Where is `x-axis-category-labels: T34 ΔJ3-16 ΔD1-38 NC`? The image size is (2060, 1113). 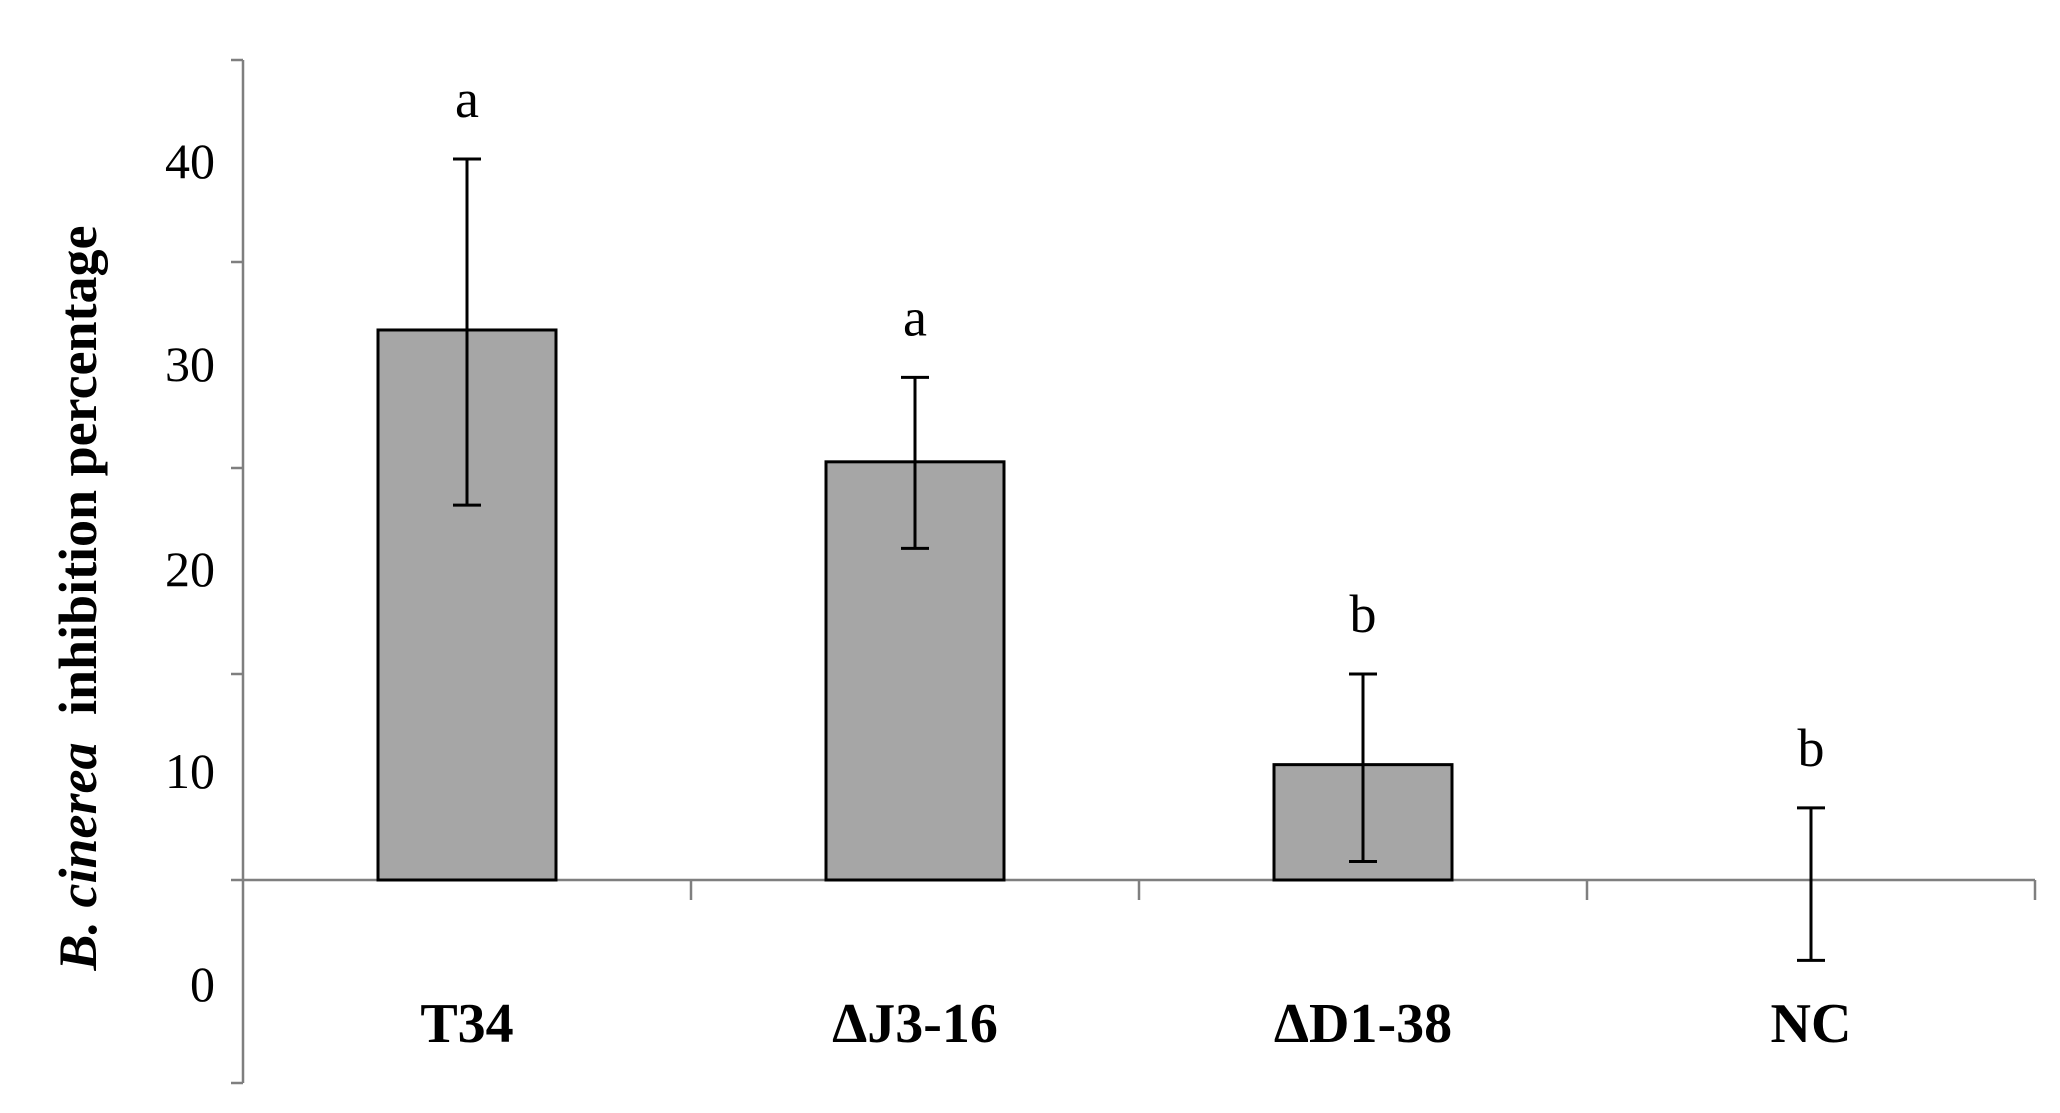 x-axis-category-labels: T34 ΔJ3-16 ΔD1-38 NC is located at coordinates (1135, 1024).